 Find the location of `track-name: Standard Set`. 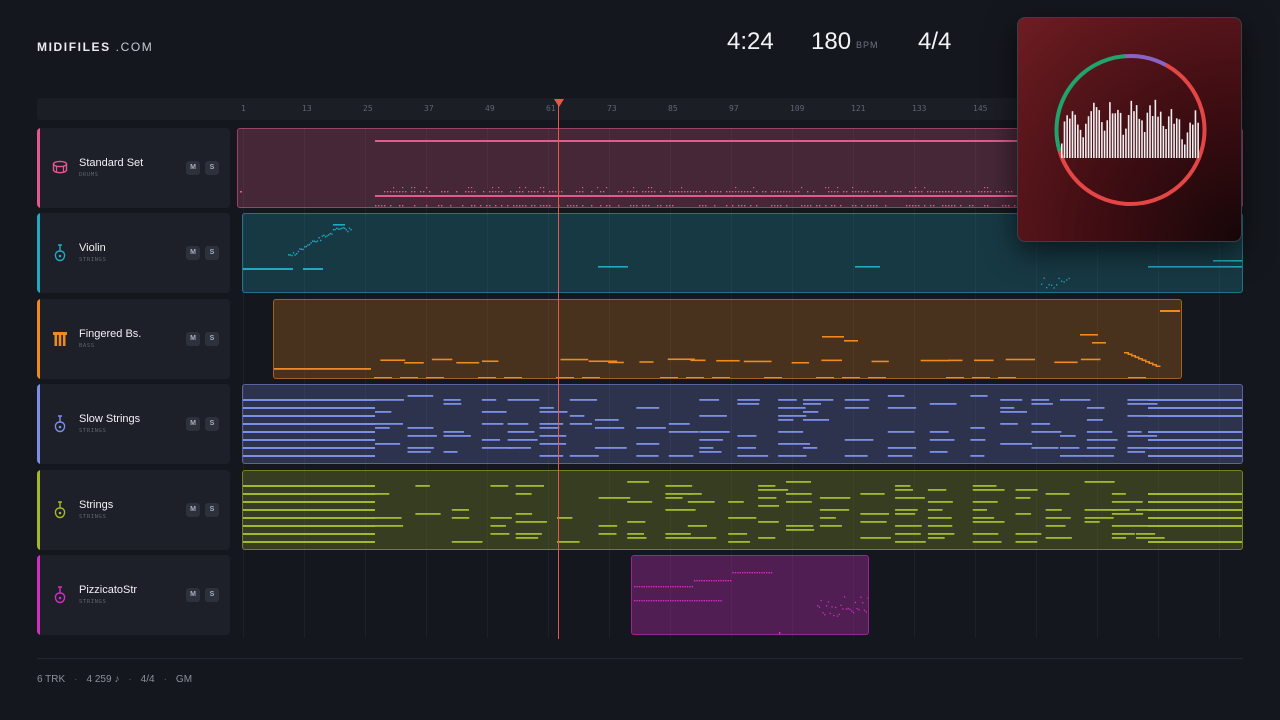

track-name: Standard Set is located at coordinates (111, 163).